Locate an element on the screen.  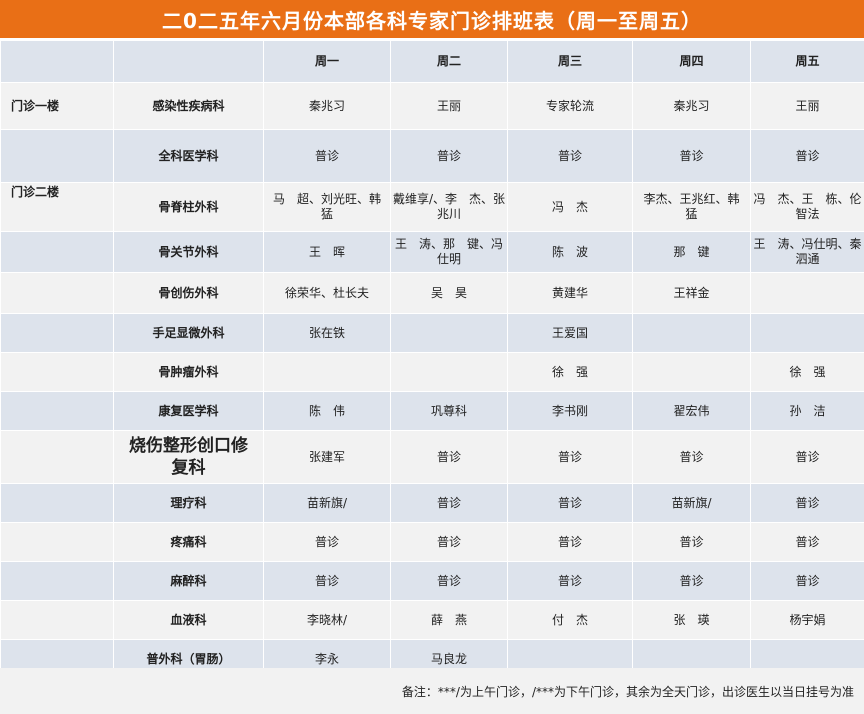
table-row: 骨创伤外科 徐荣华、杜长夫 吴 昊 黄建华 王祥金 is located at coordinates (432, 293).